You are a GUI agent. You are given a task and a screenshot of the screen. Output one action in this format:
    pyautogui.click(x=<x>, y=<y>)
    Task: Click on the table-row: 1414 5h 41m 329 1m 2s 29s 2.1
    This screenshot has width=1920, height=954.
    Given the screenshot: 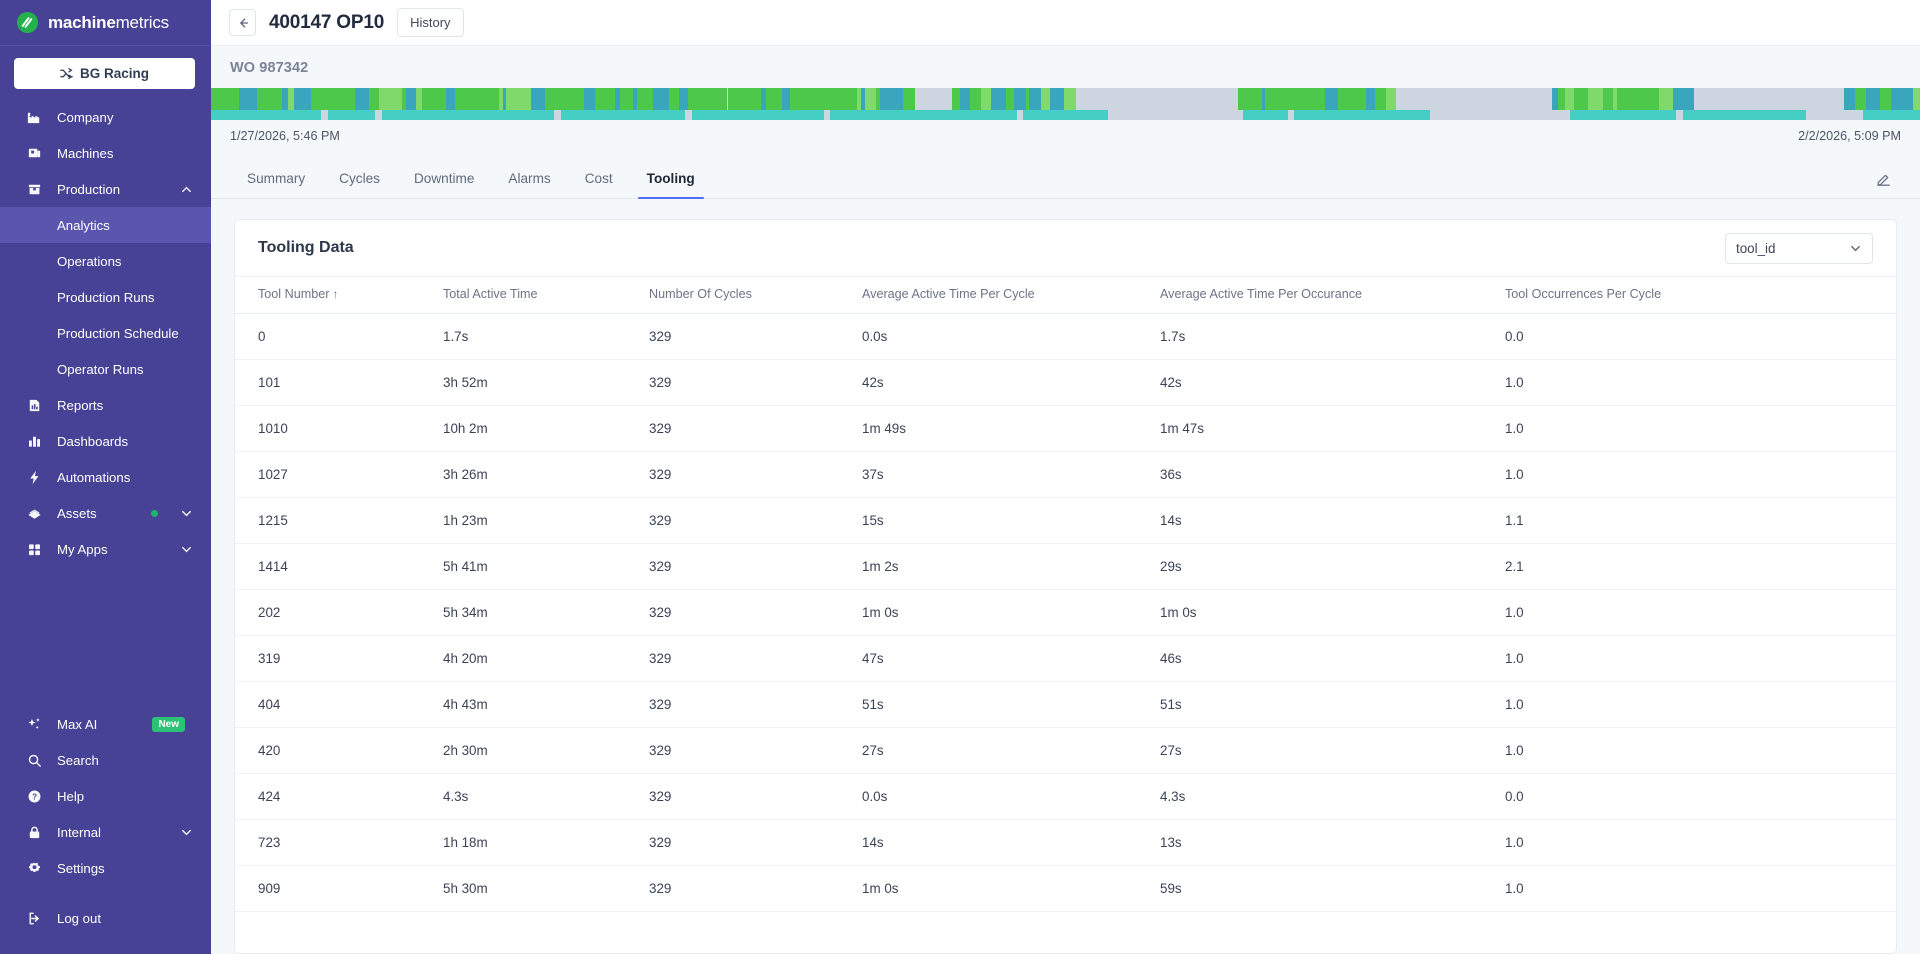 What is the action you would take?
    pyautogui.click(x=1065, y=566)
    